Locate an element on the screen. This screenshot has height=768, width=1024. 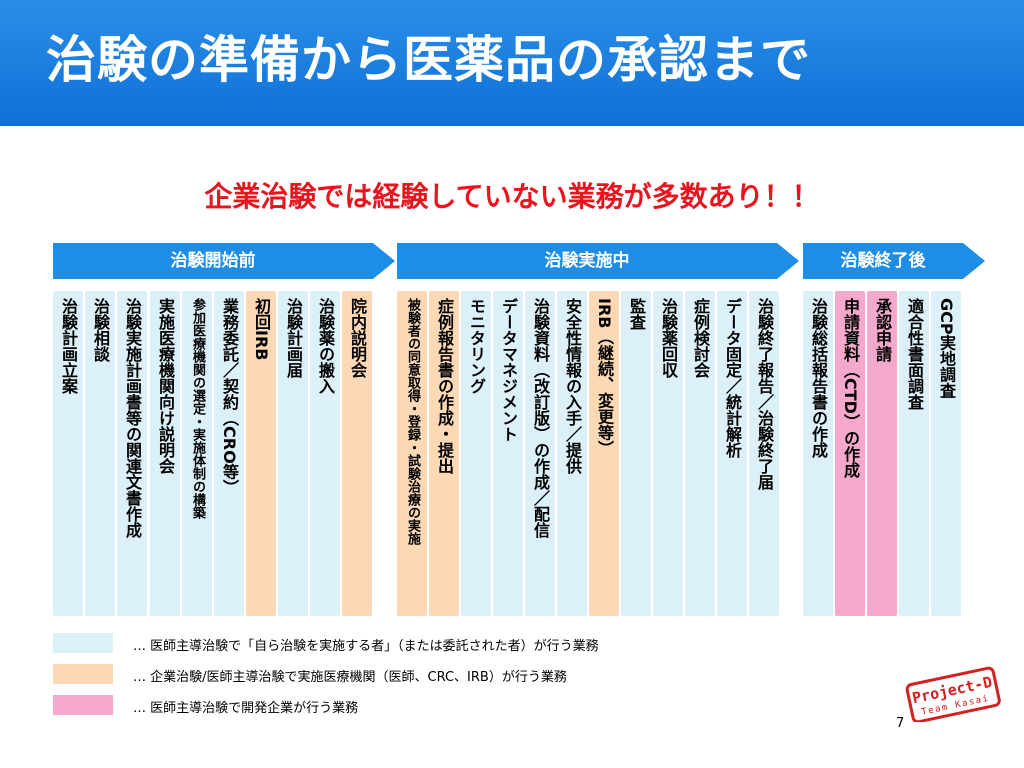
phase-arrow-2: 治験実施中 is located at coordinates (598, 261).